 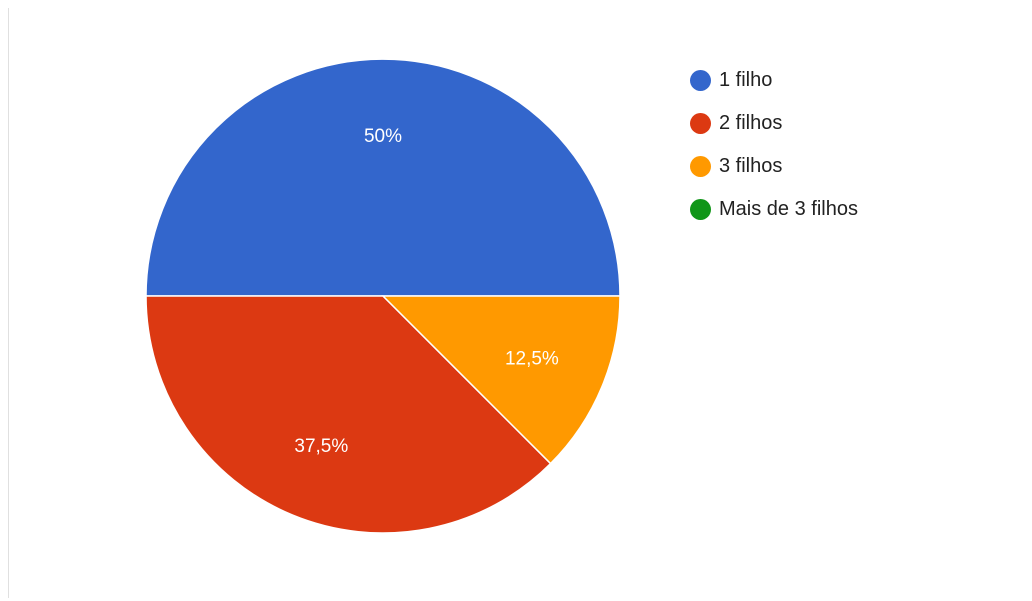 What do you see at coordinates (774, 80) in the screenshot?
I see `legend-item-1-filho: 1 filho` at bounding box center [774, 80].